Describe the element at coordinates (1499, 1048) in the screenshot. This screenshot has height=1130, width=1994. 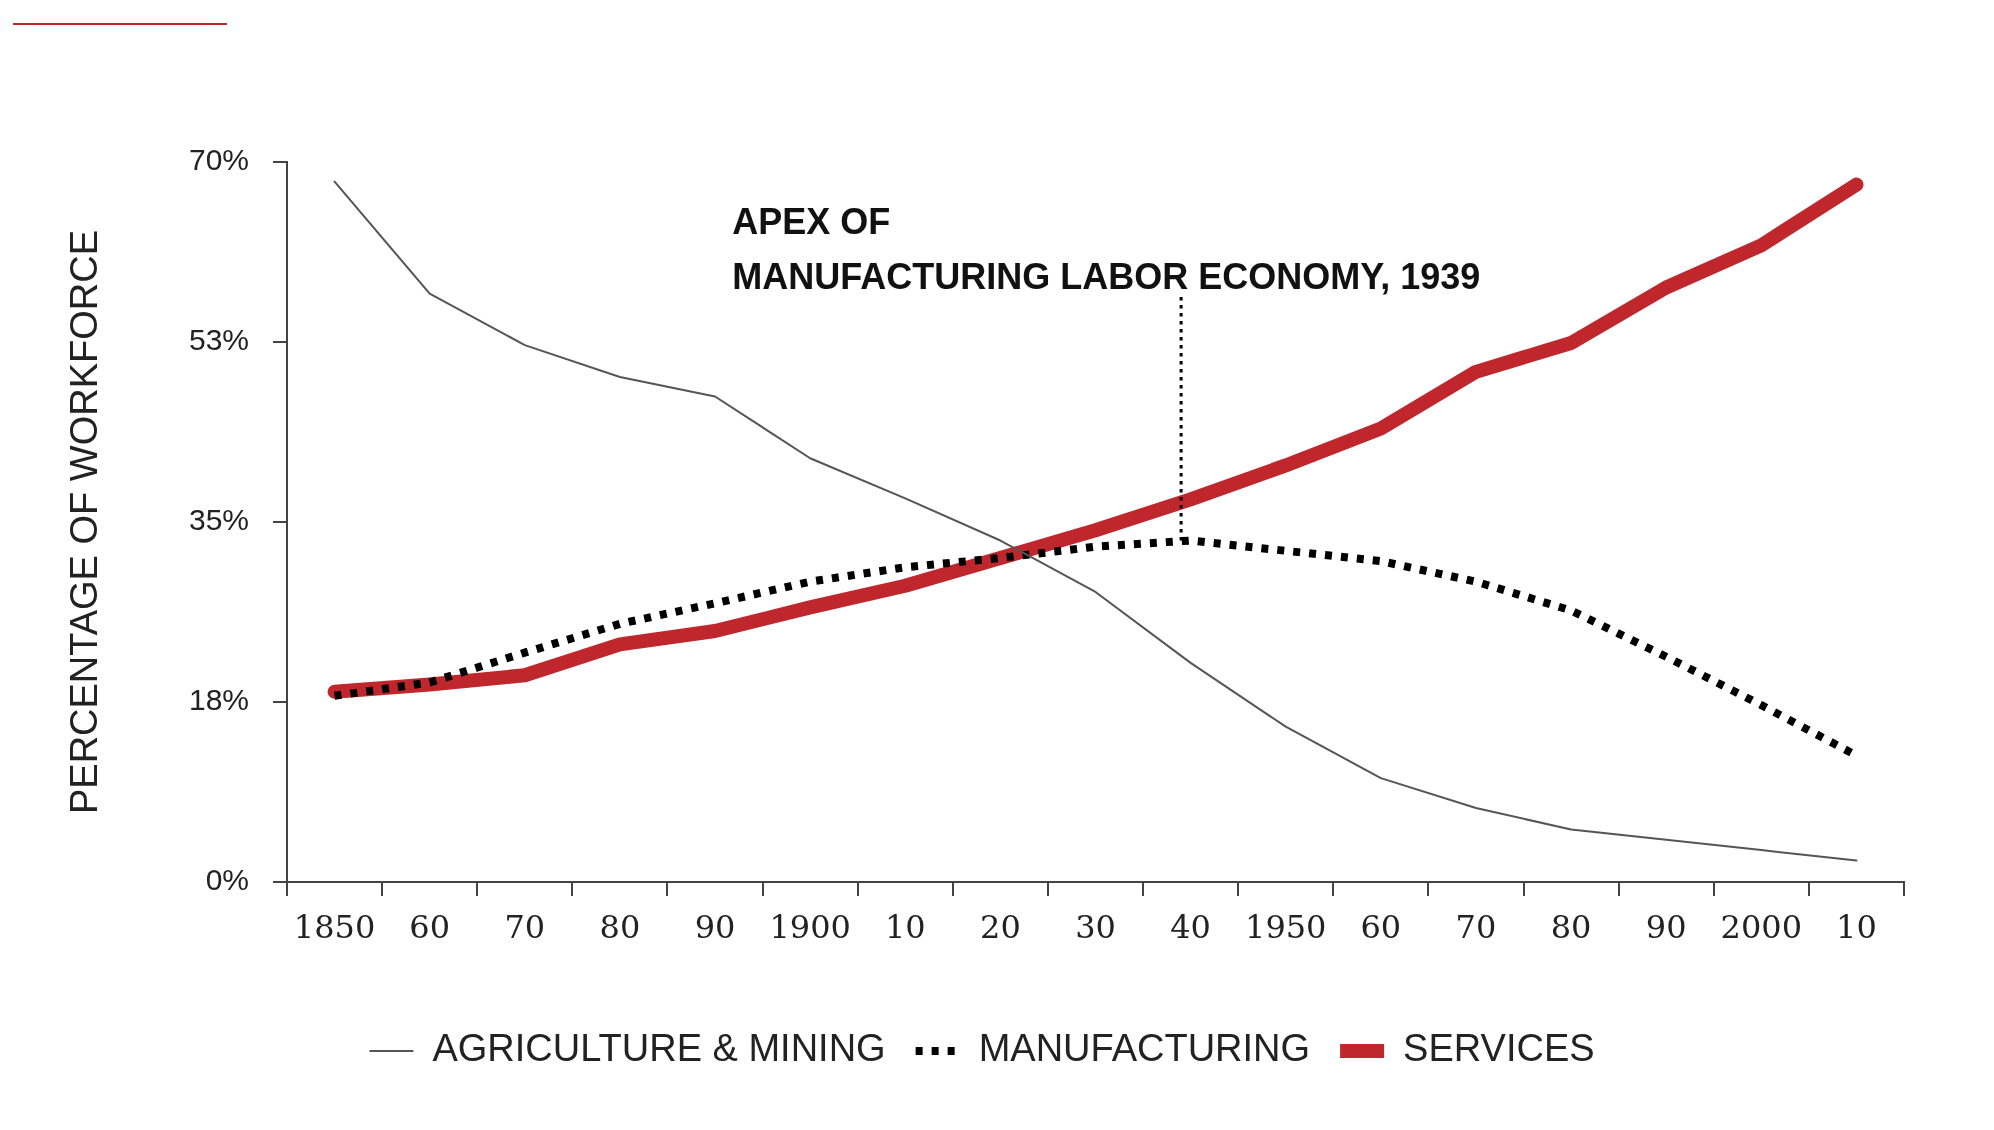
I see `legend-label: SERVICES` at that location.